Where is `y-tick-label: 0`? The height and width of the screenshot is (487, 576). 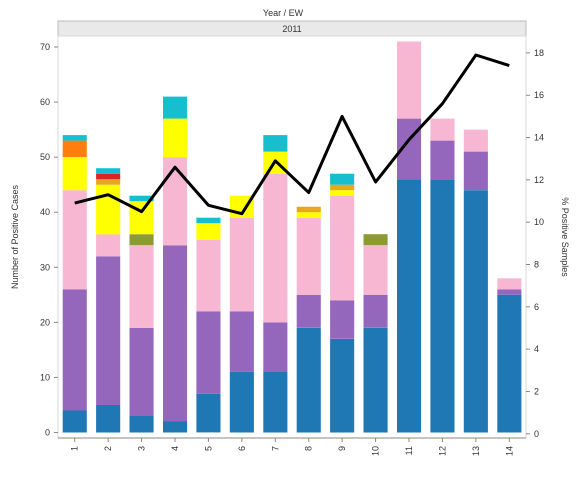 y-tick-label: 0 is located at coordinates (47, 432).